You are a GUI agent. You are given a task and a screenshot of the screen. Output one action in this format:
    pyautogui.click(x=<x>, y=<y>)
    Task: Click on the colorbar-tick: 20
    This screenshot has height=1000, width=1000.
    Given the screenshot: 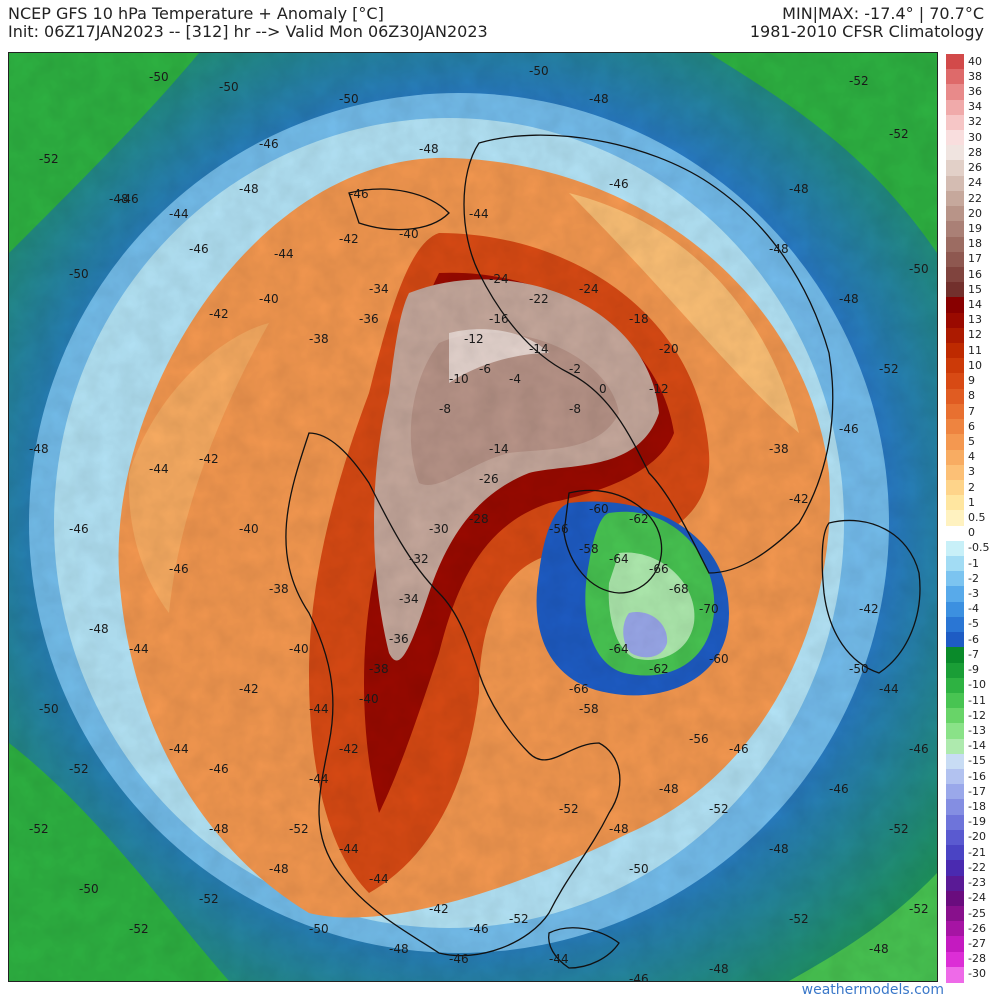 What is the action you would take?
    pyautogui.click(x=975, y=213)
    